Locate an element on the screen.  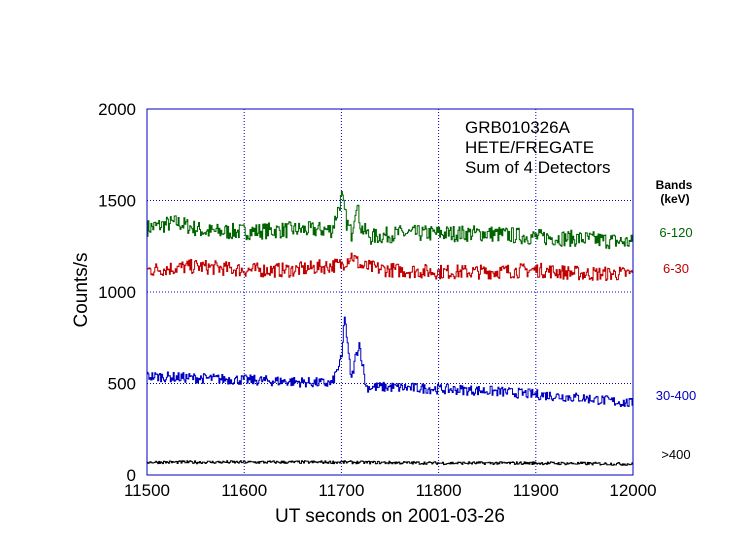
y-tick-label: 1000 is located at coordinates (117, 292).